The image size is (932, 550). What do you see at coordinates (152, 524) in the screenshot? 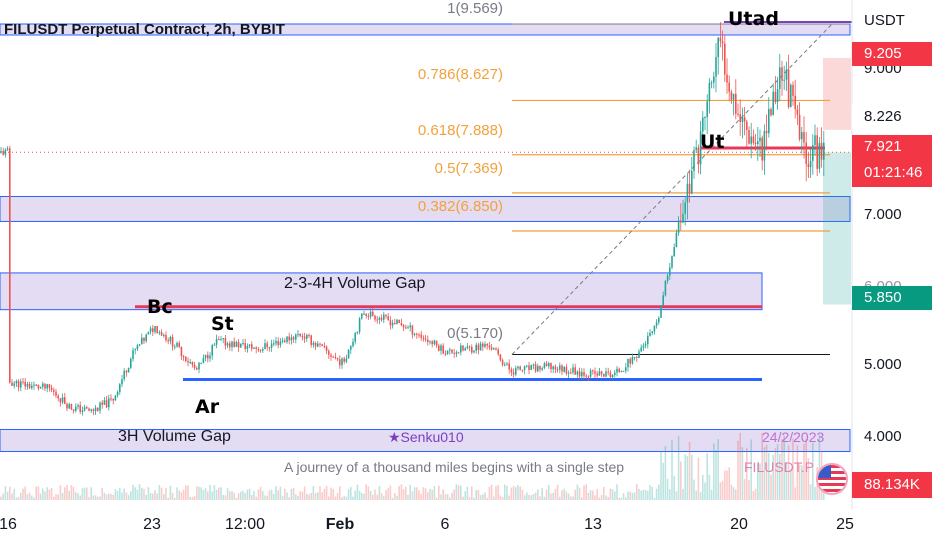
I see `x-tick: 23` at bounding box center [152, 524].